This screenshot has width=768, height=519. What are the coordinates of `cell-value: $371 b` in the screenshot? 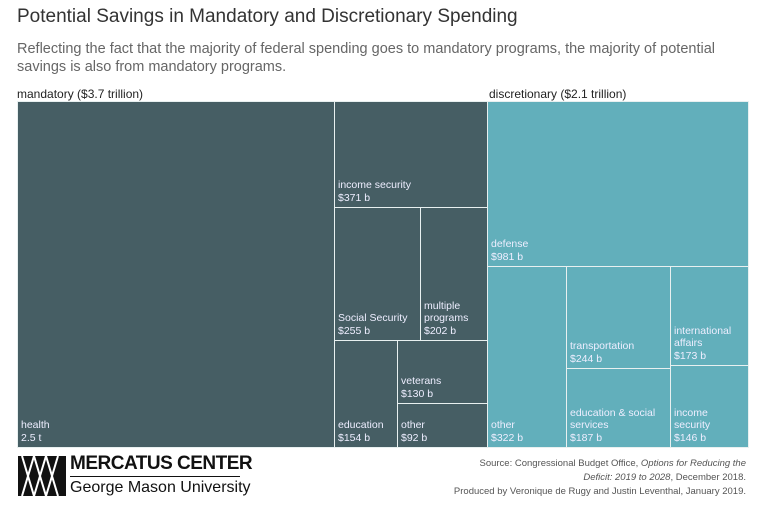 It's located at (354, 197).